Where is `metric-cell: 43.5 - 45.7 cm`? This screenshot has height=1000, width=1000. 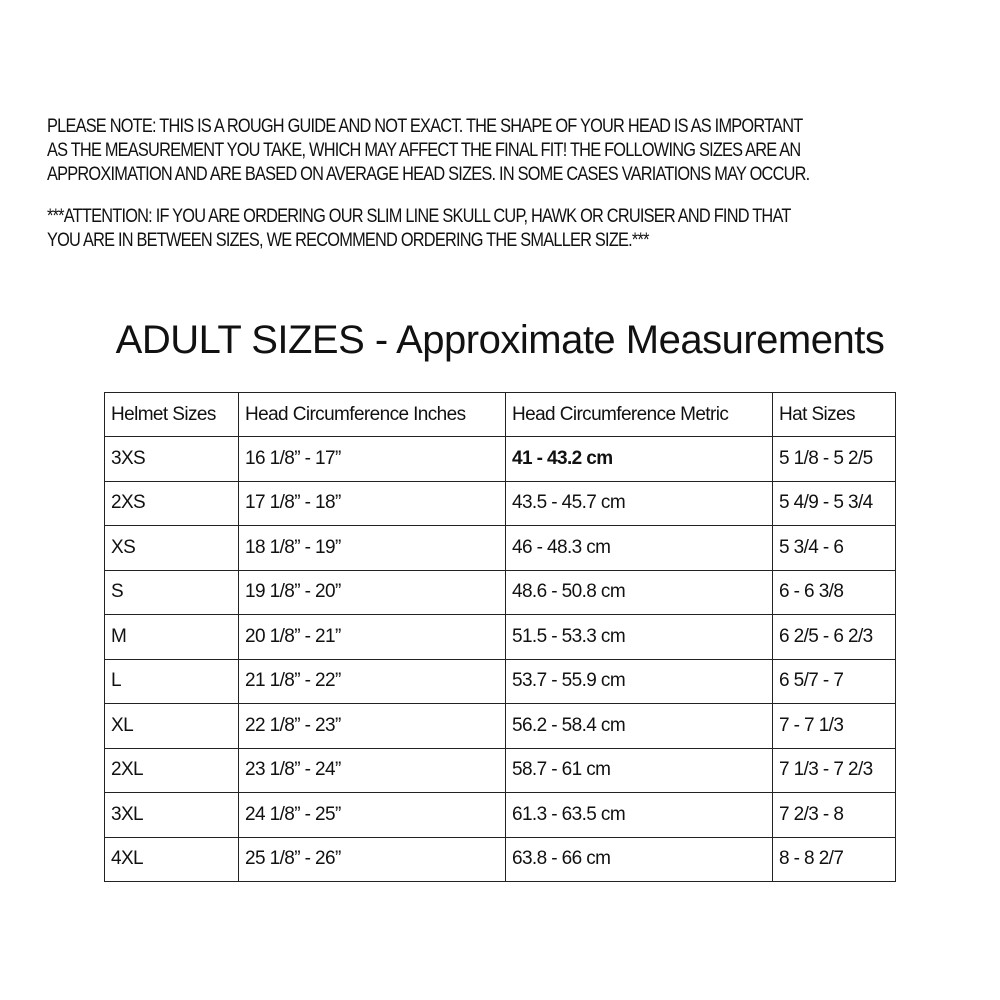
metric-cell: 43.5 - 45.7 cm is located at coordinates (639, 503).